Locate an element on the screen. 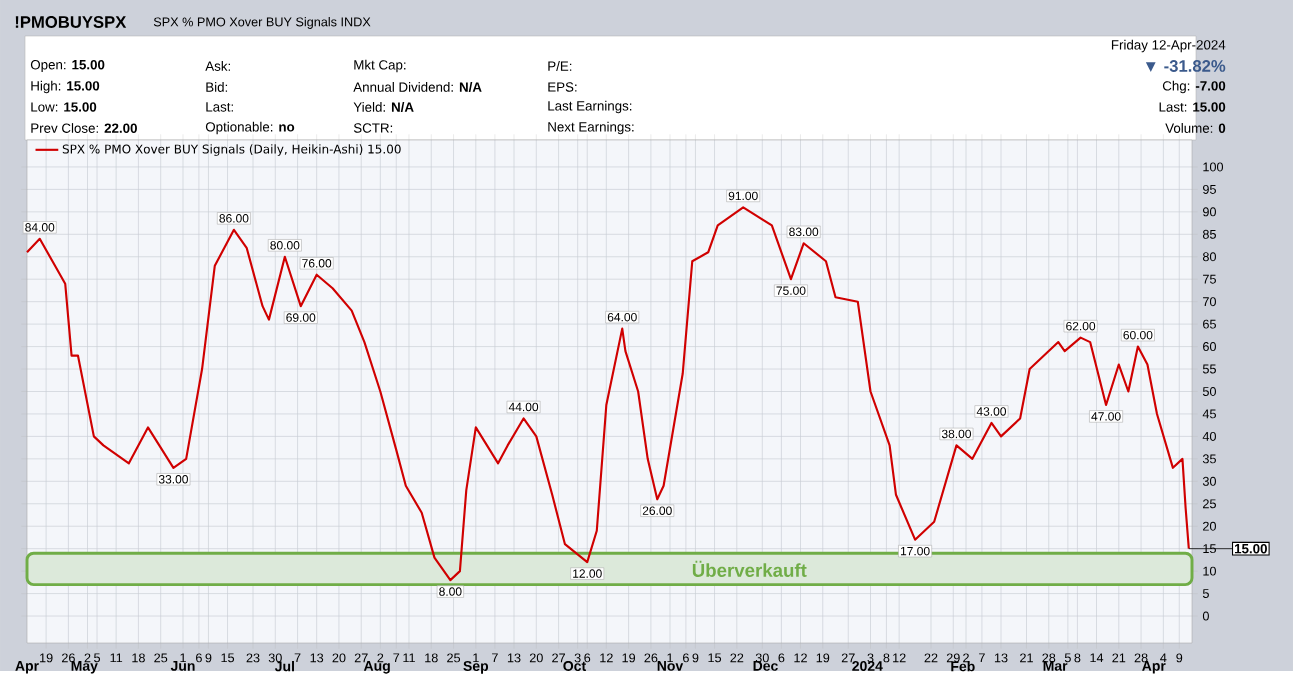 The width and height of the screenshot is (1293, 678). x2-tick-label: Apr is located at coordinates (27, 667).